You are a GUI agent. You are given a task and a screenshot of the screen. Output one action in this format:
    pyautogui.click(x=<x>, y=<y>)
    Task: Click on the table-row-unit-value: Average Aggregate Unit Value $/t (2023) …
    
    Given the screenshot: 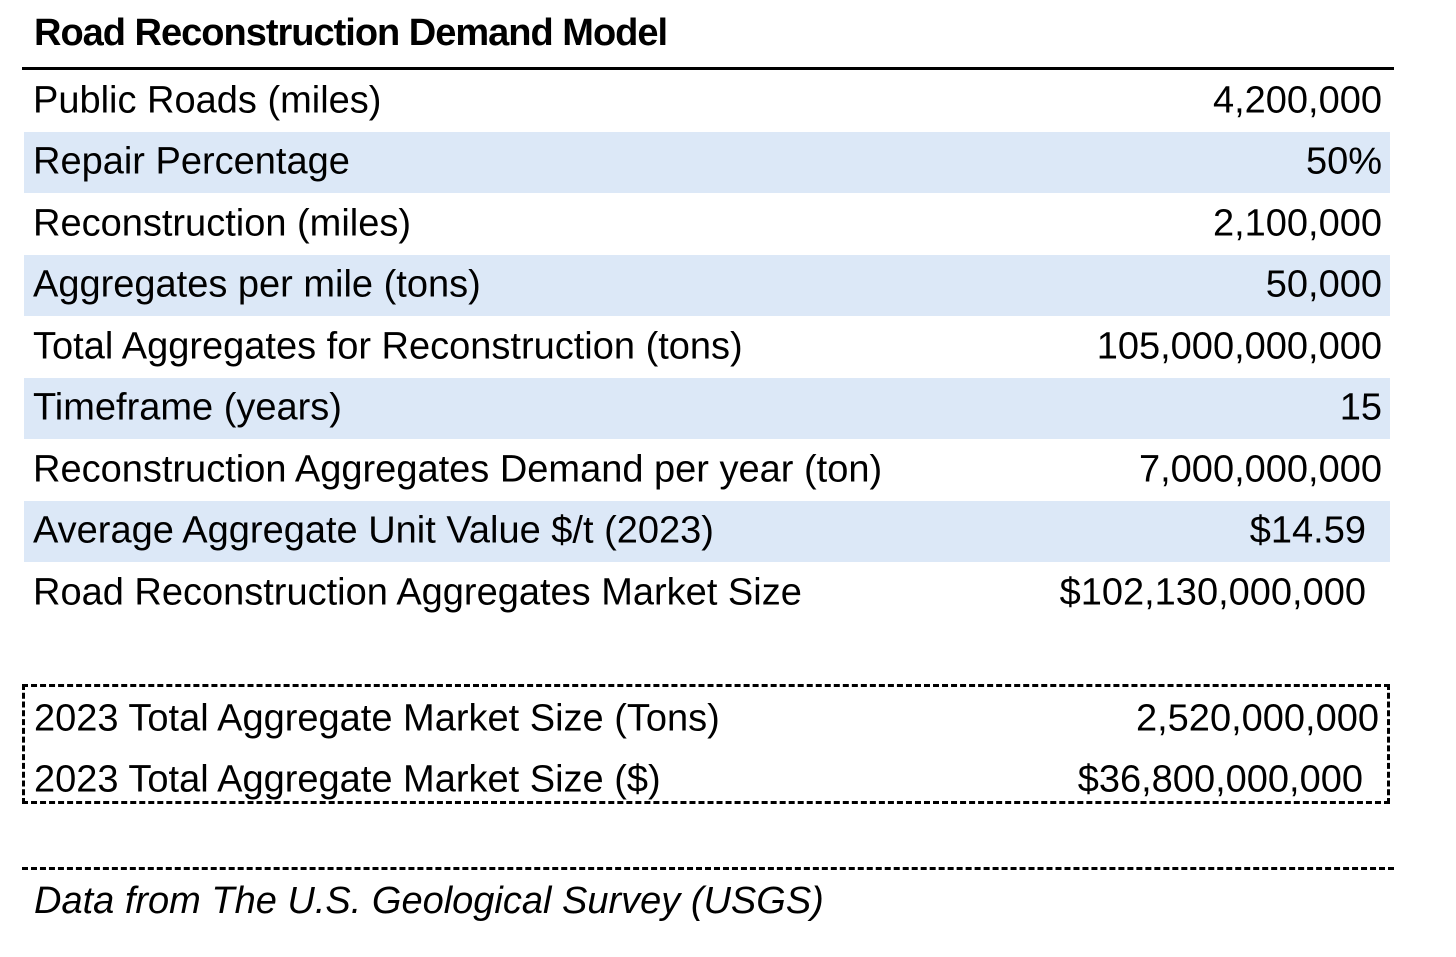 What is the action you would take?
    pyautogui.click(x=707, y=531)
    